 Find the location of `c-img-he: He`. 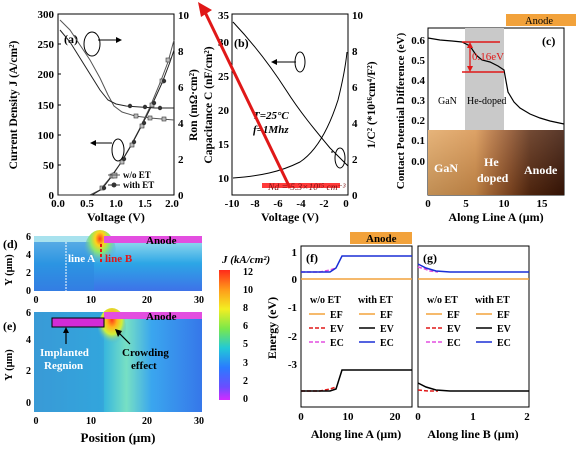

c-img-he: He is located at coordinates (491, 162).